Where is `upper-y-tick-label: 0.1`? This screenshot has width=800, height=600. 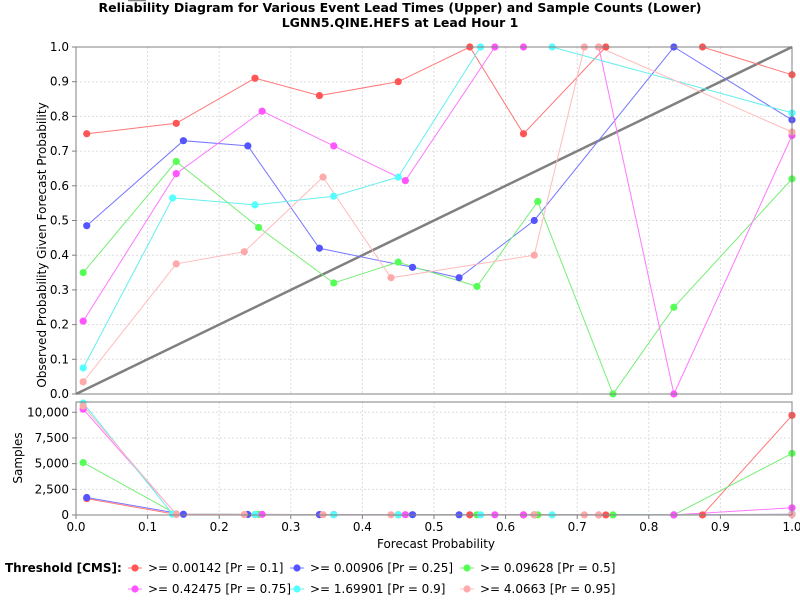
upper-y-tick-label: 0.1 is located at coordinates (59, 359).